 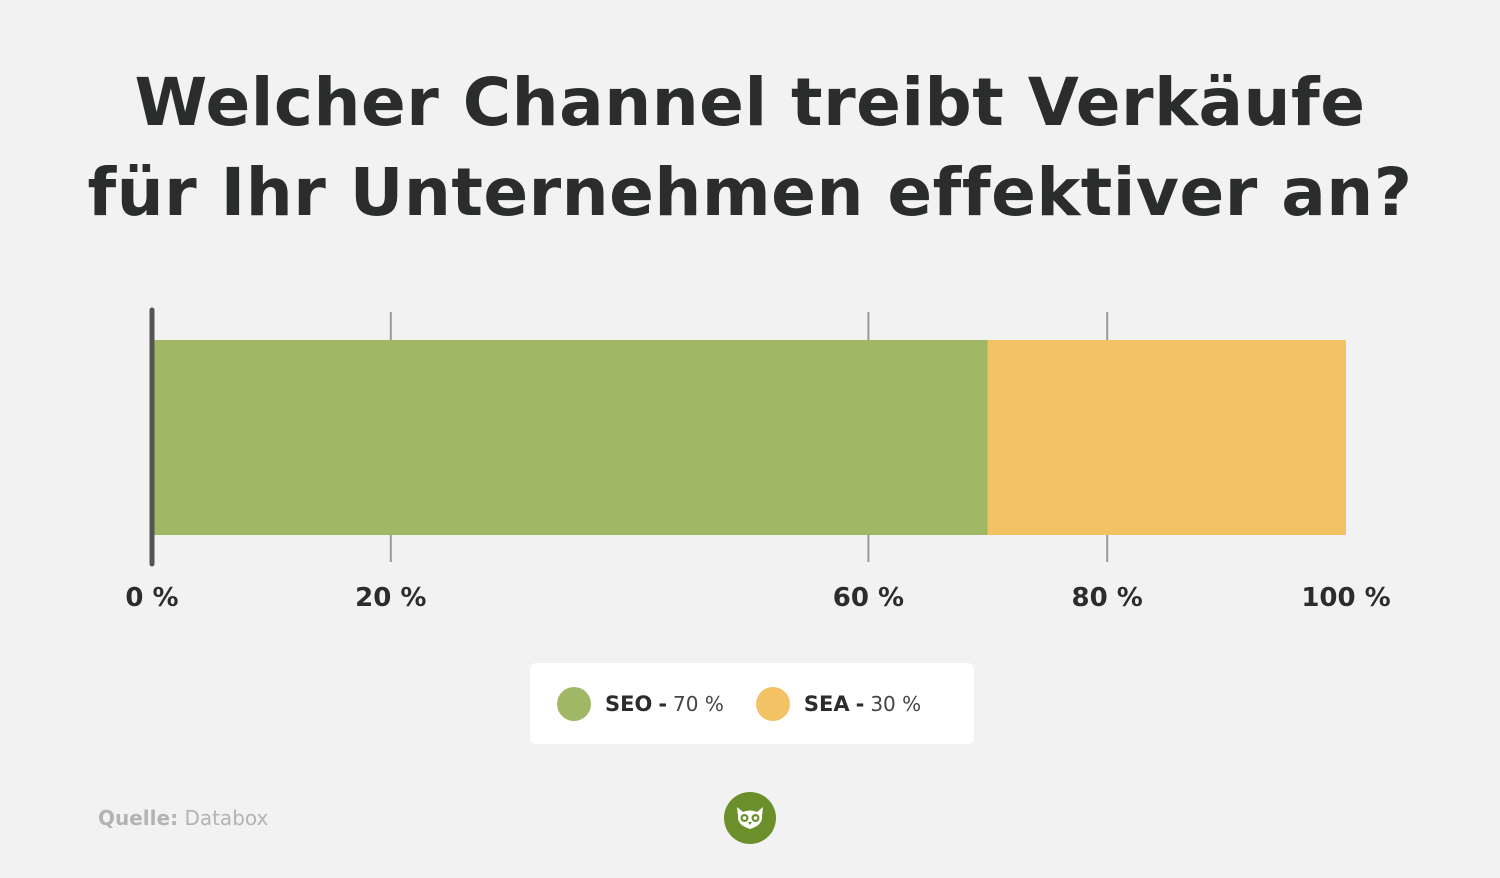 I want to click on legend-item-seo: SEO - 70 %, so click(x=640, y=703).